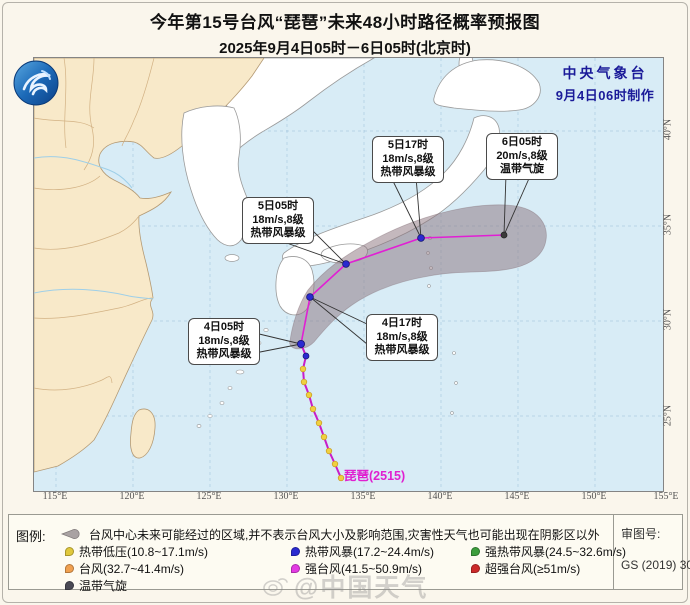 This screenshot has height=605, width=690. Describe the element at coordinates (533, 568) in the screenshot. I see `legend-item-label: 超强台风(≥51m/s)` at that location.